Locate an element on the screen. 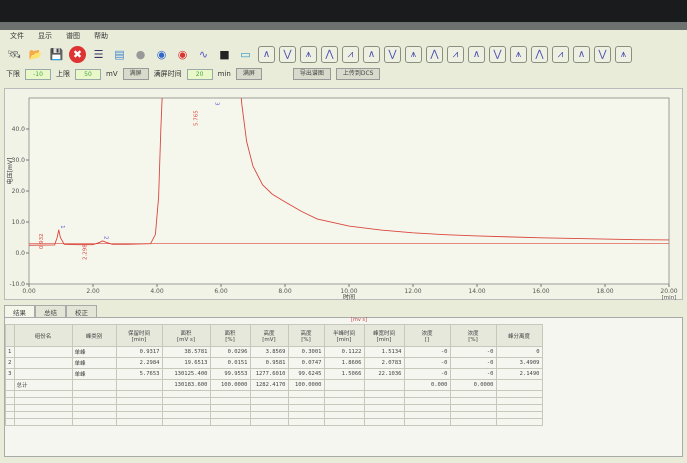 The height and width of the screenshot is (463, 687). peak-rt-label: 0.932 is located at coordinates (42, 241).